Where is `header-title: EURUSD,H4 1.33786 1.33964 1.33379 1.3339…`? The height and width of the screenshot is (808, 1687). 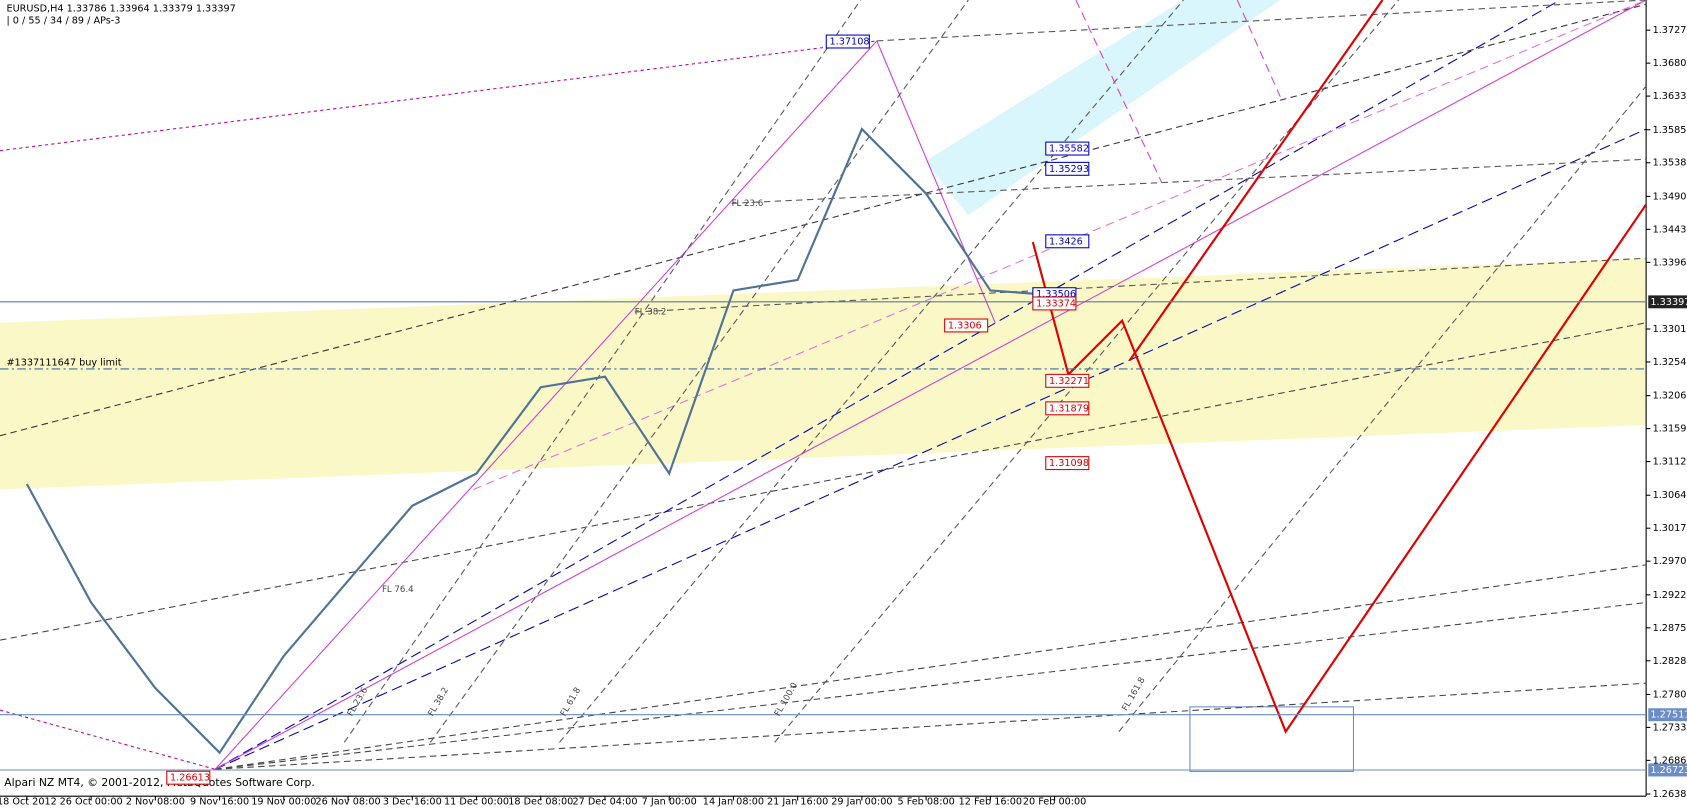 header-title: EURUSD,H4 1.33786 1.33964 1.33379 1.3339… is located at coordinates (120, 9).